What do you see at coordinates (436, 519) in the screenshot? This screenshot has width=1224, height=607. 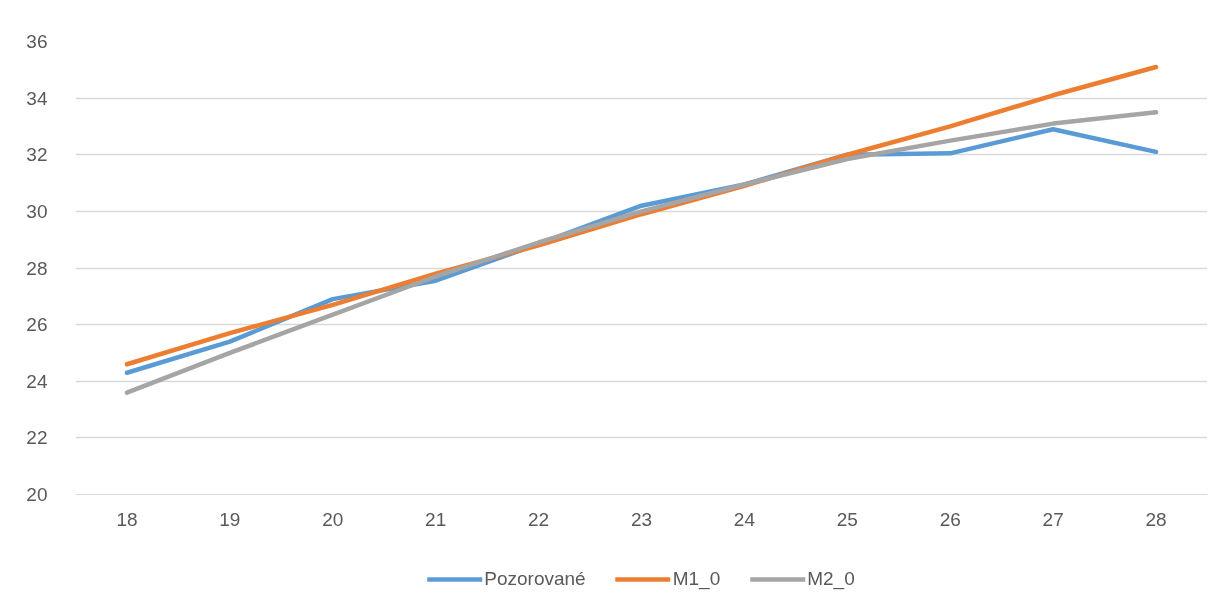 I see `x-tick-label: 21` at bounding box center [436, 519].